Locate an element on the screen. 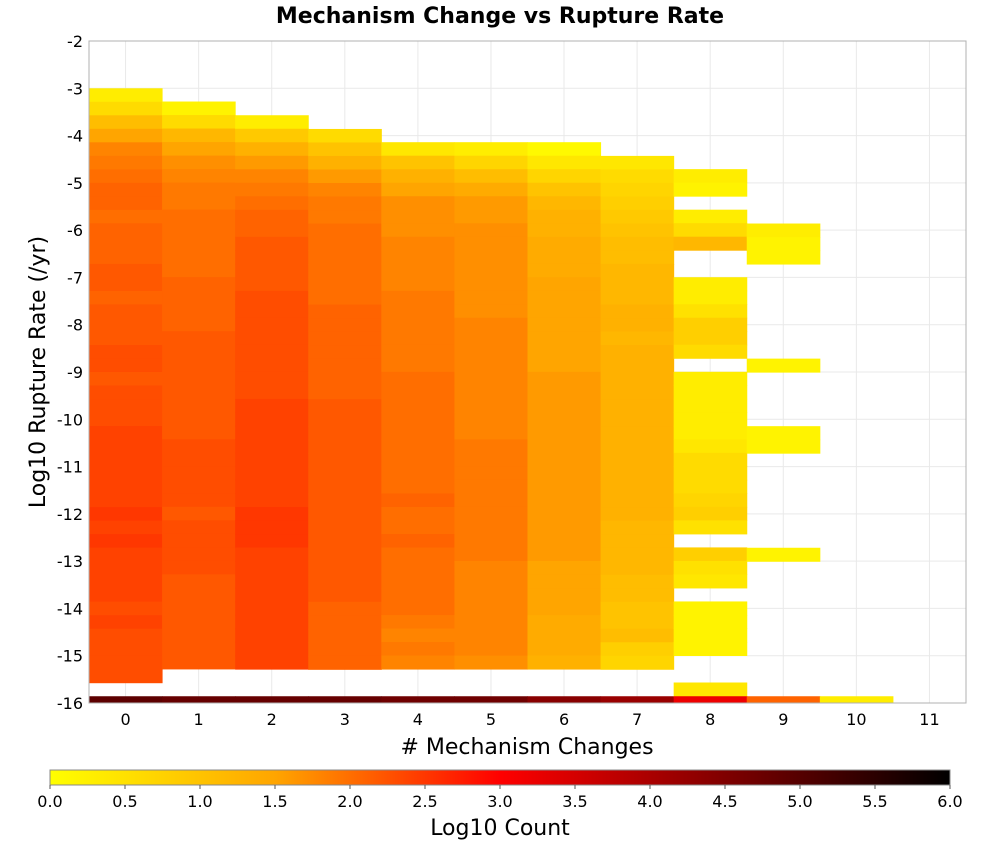 This screenshot has height=850, width=1000. colorbar-tick-label: 2.5 is located at coordinates (424, 801).